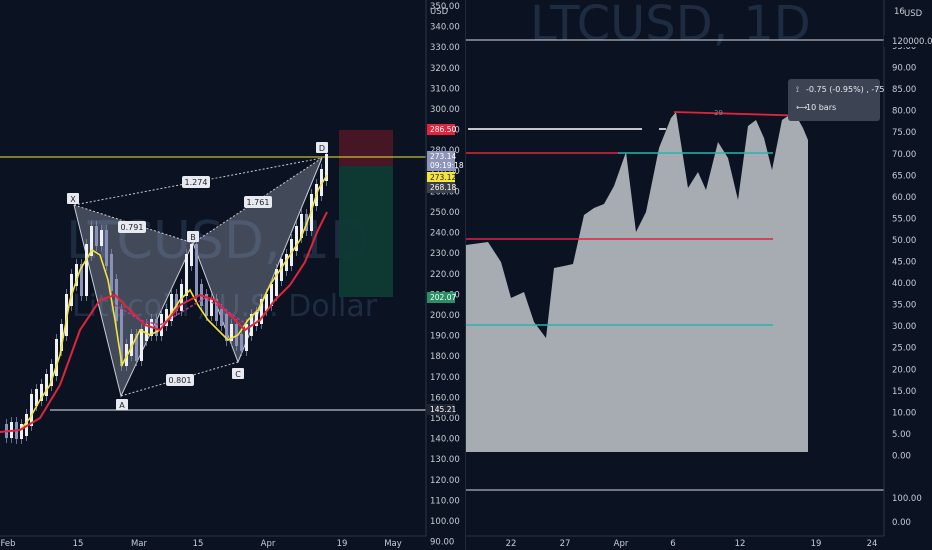 Image resolution: width=932 pixels, height=550 pixels. I want to click on left-price-tick: 190.00, so click(445, 337).